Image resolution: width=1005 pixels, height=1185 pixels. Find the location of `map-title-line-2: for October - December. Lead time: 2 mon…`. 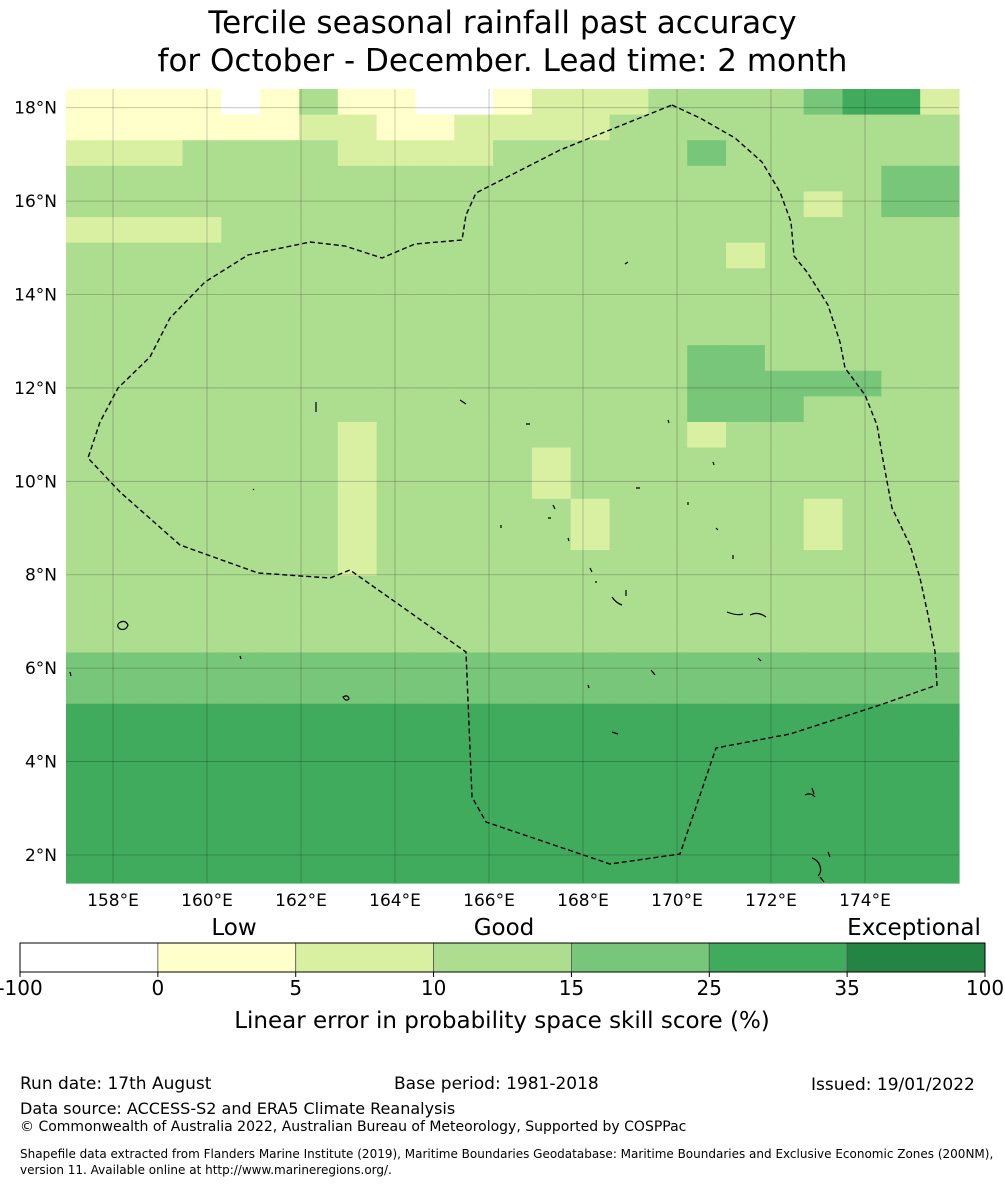

map-title-line-2: for October - December. Lead time: 2 mon… is located at coordinates (502, 61).